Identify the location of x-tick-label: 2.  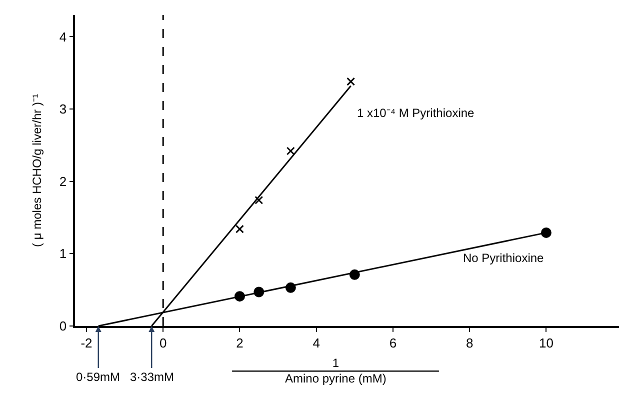
(240, 342).